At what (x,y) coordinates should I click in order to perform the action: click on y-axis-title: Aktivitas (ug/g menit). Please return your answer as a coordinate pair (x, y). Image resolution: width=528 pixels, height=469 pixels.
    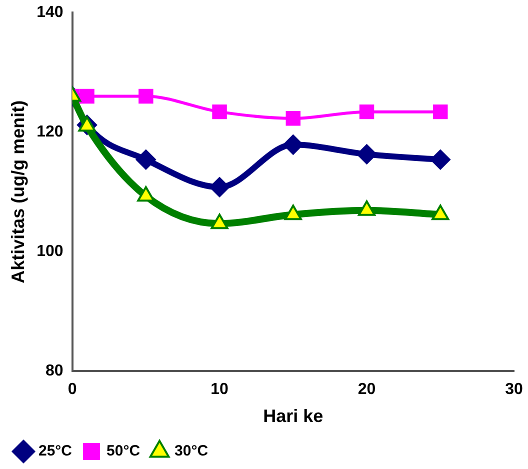
    Looking at the image, I should click on (18, 192).